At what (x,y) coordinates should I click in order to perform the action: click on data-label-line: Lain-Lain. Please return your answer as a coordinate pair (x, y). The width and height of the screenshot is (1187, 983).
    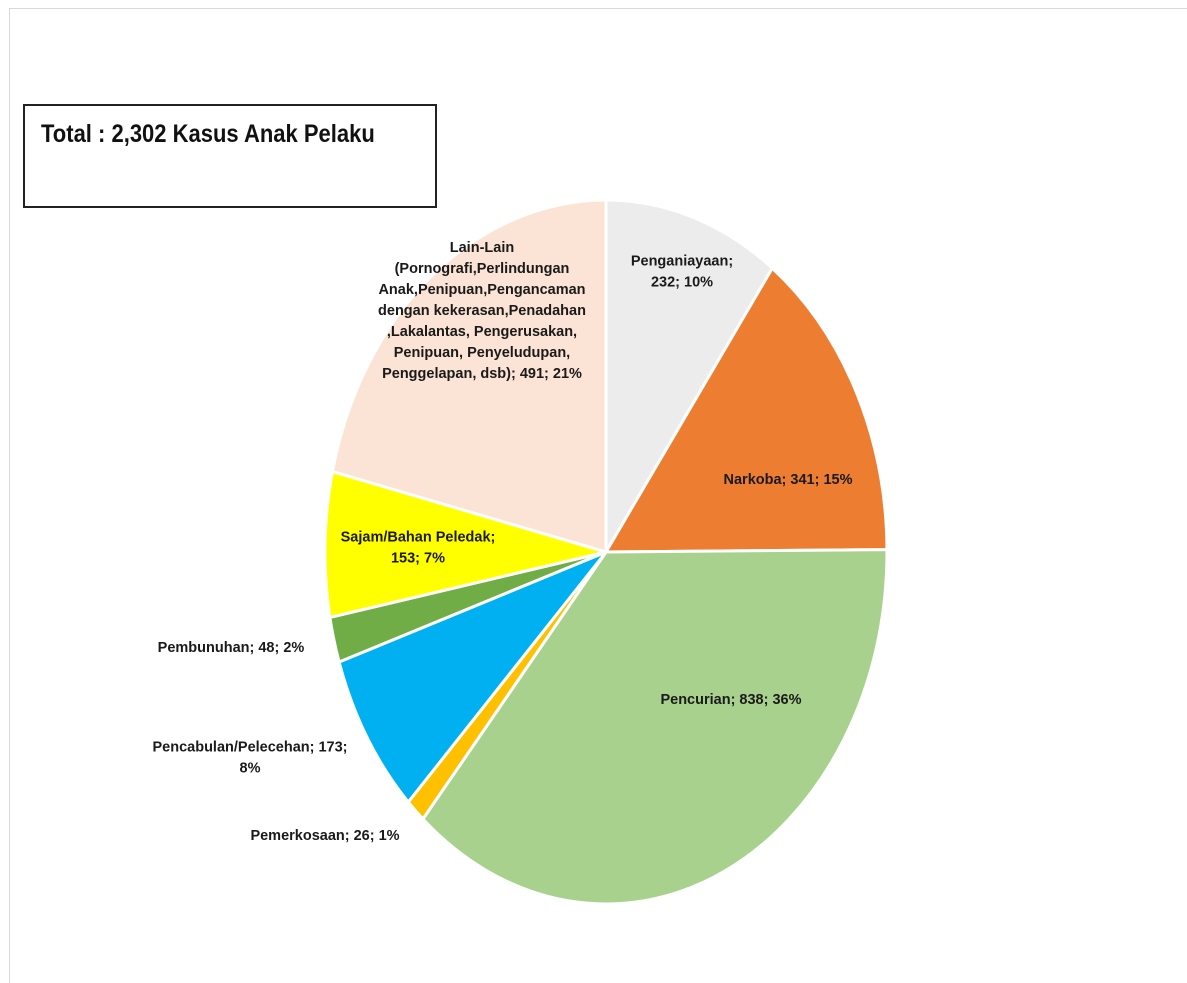
    Looking at the image, I should click on (482, 248).